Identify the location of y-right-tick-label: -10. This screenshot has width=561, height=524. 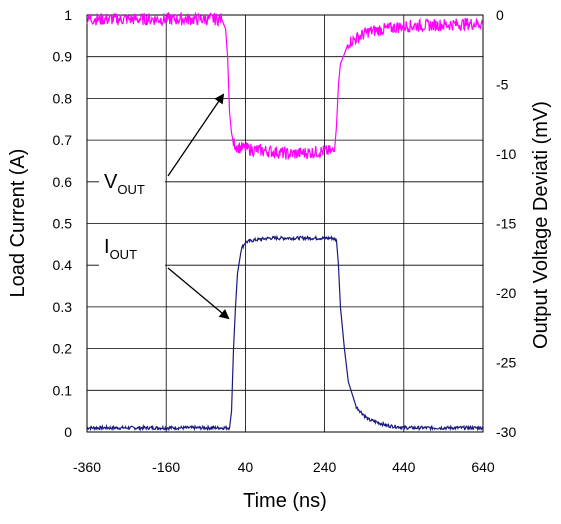
(506, 154).